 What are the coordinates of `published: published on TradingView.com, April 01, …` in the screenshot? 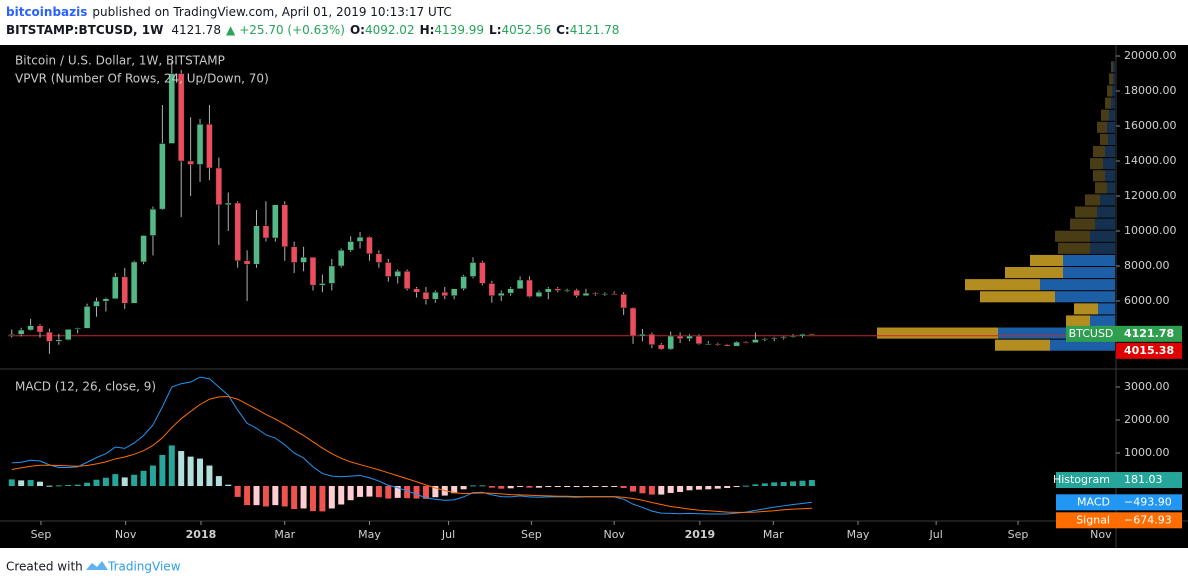 It's located at (271, 12).